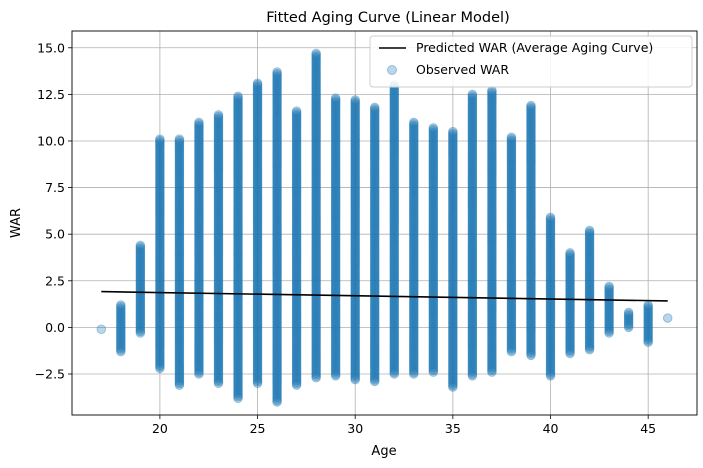 This screenshot has height=468, width=703. I want to click on y-tick-label: 12.5, so click(51, 94).